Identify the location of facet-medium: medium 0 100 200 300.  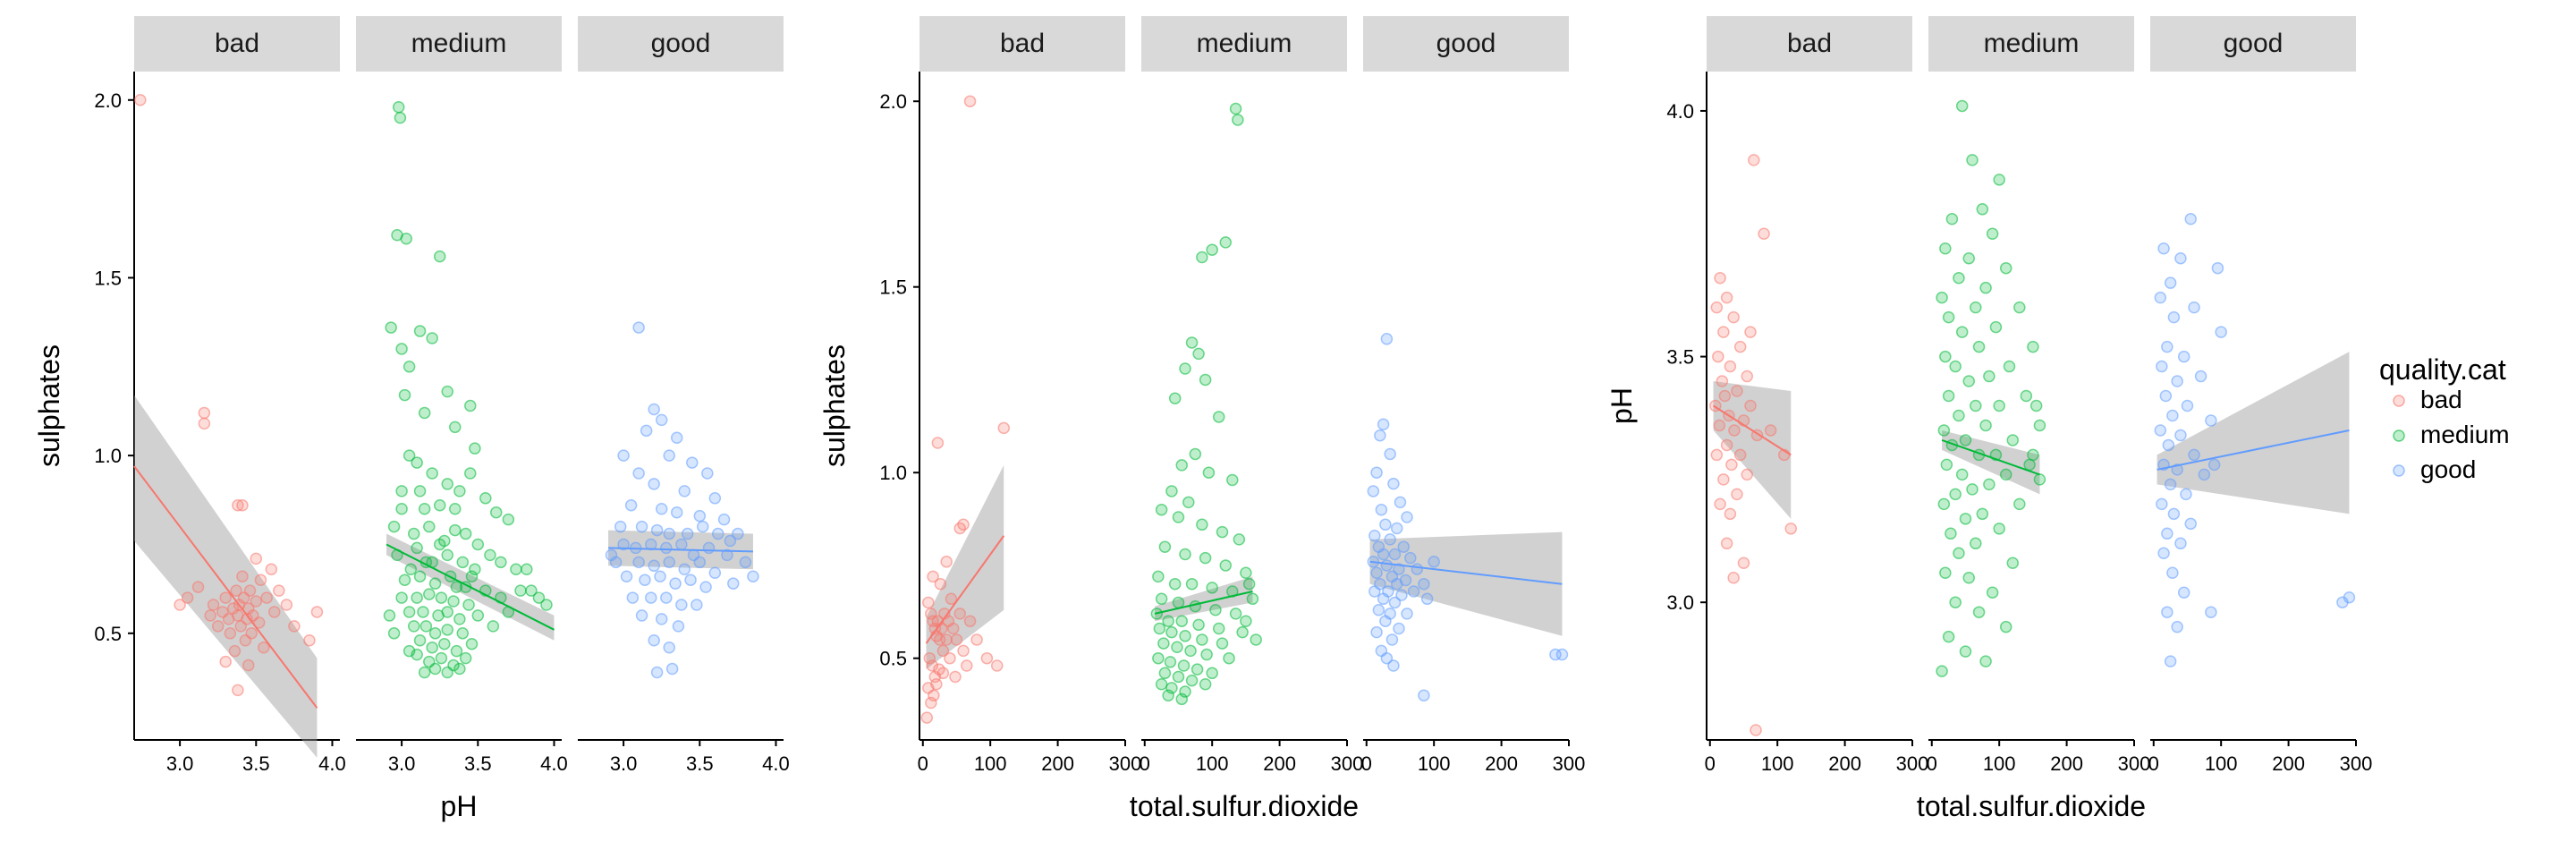
(2039, 396).